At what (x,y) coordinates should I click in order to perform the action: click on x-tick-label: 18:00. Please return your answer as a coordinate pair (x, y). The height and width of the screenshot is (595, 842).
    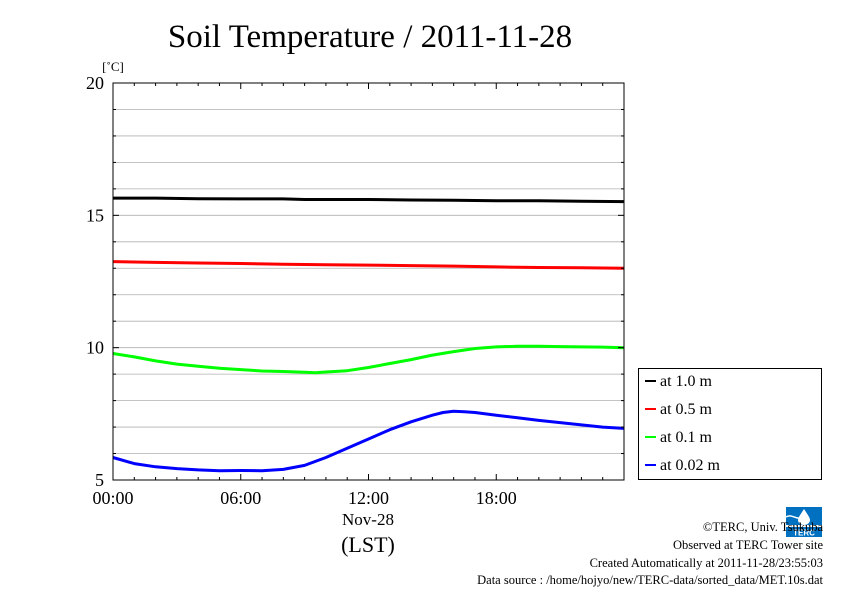
    Looking at the image, I should click on (496, 498).